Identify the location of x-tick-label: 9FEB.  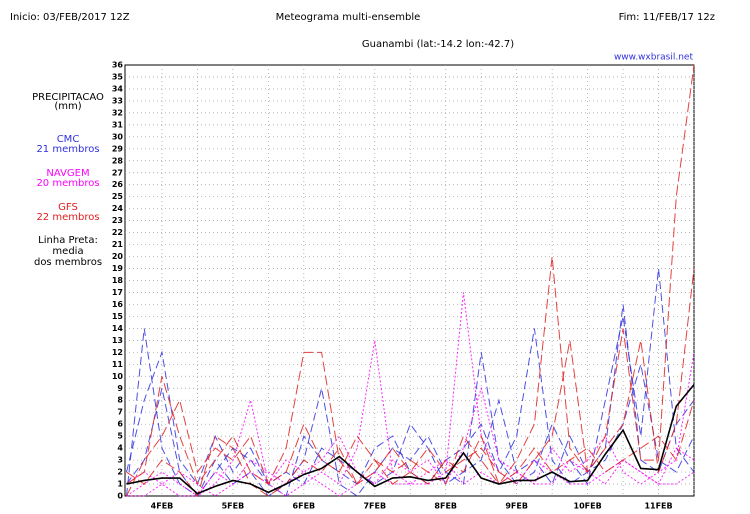
(516, 506).